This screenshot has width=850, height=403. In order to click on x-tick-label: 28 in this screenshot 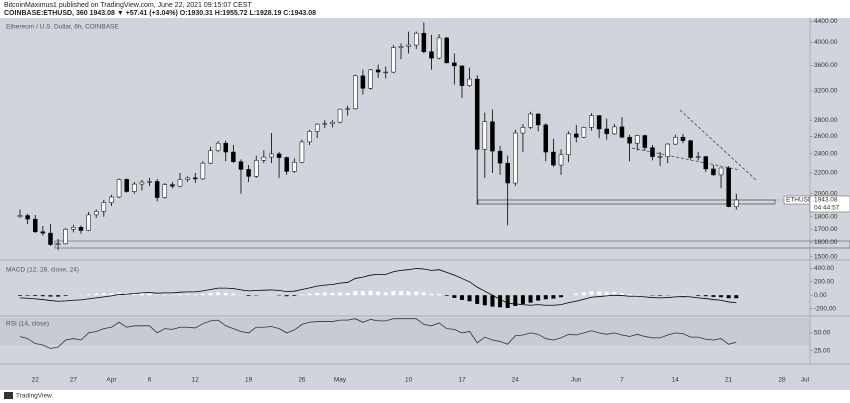, I will do `click(782, 380)`.